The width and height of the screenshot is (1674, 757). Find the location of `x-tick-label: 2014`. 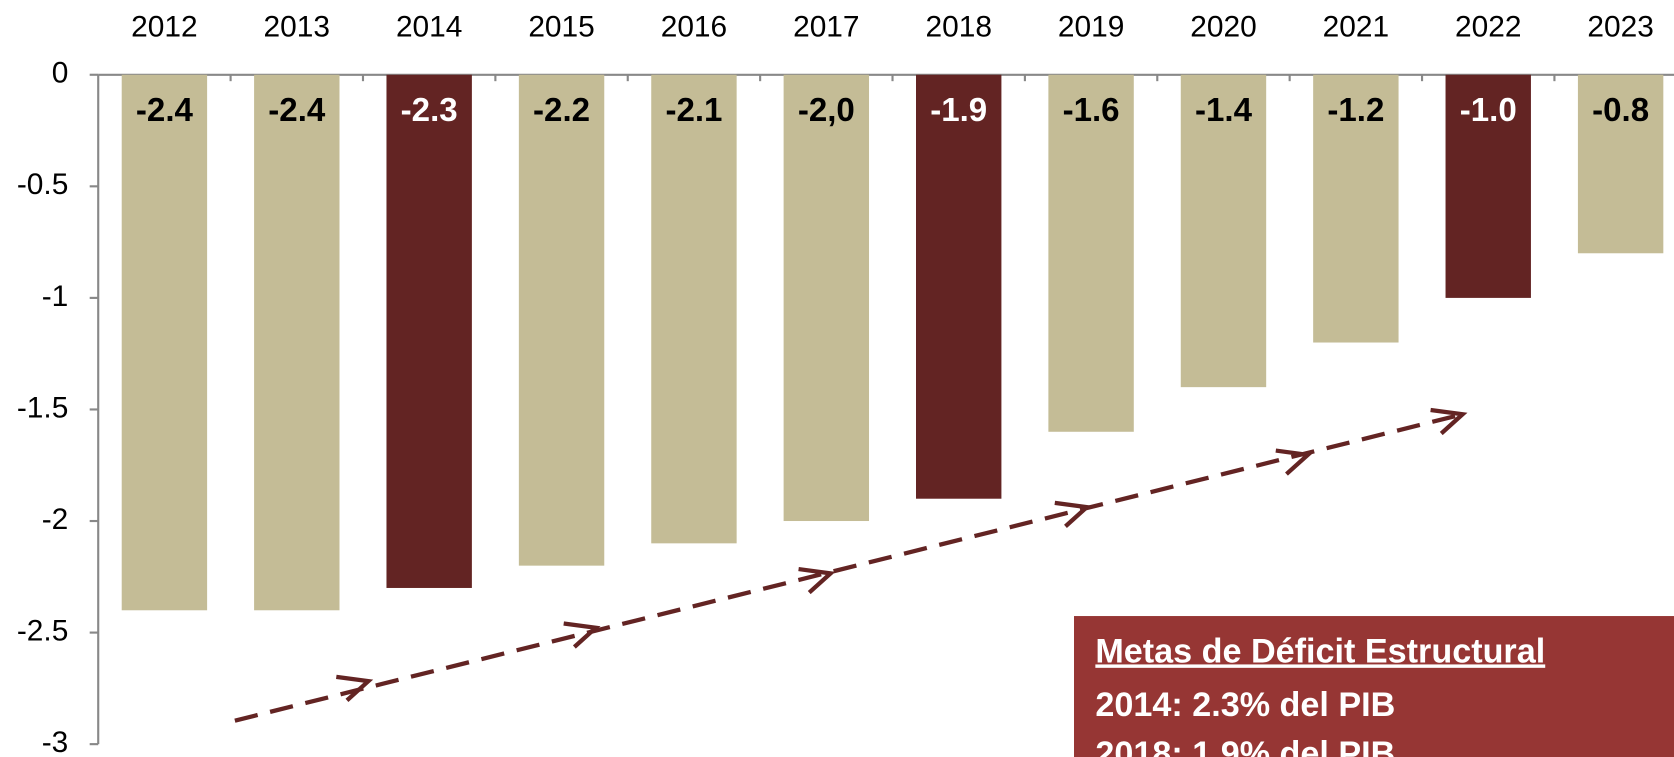

x-tick-label: 2014 is located at coordinates (429, 27).